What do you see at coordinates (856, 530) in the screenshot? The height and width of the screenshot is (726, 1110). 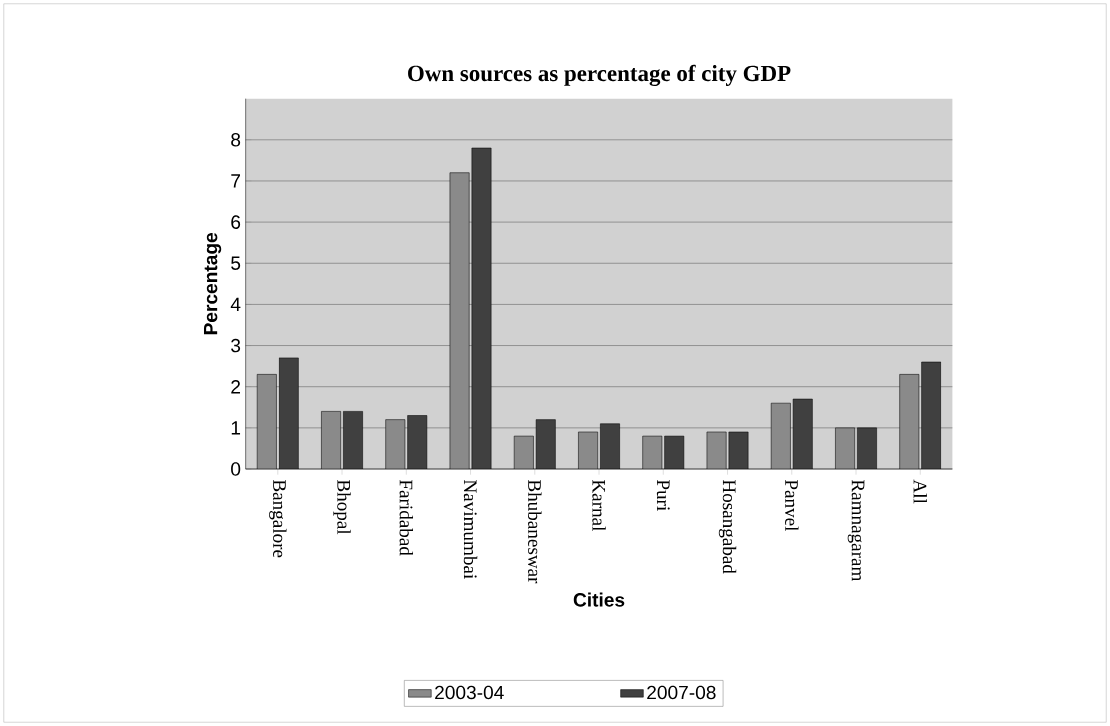 I see `x-tick-label: Ramnagaram` at bounding box center [856, 530].